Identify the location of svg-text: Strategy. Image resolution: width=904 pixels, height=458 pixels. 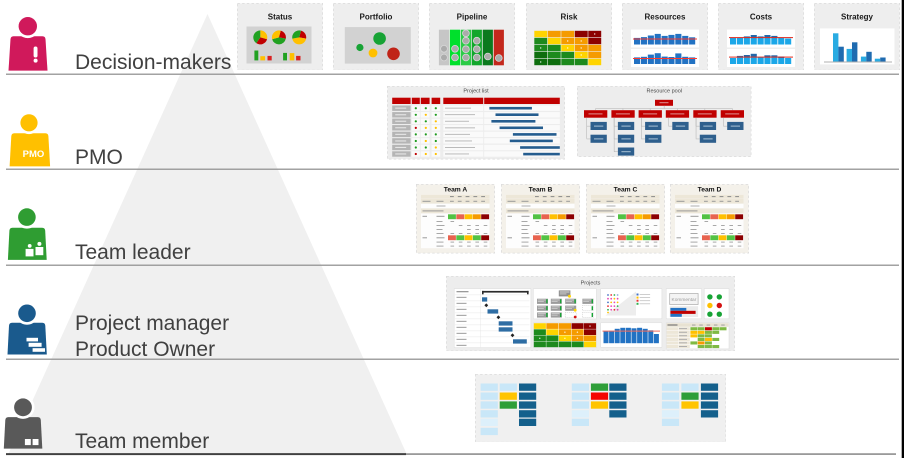
(857, 16).